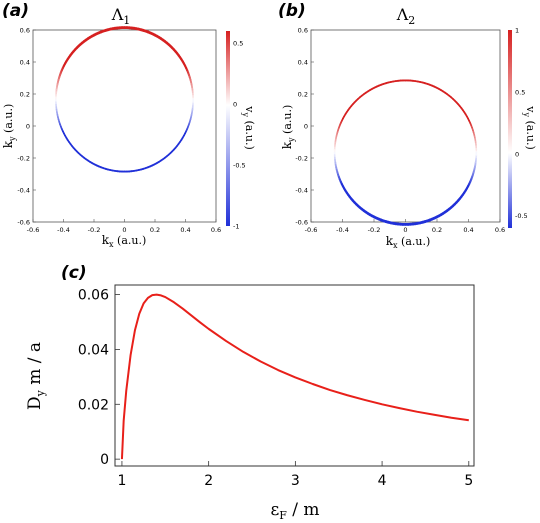 This screenshot has height=523, width=540. What do you see at coordinates (248, 127) in the screenshot?
I see `panel-a-colorbar-label: vy (a.u.)` at bounding box center [248, 127].